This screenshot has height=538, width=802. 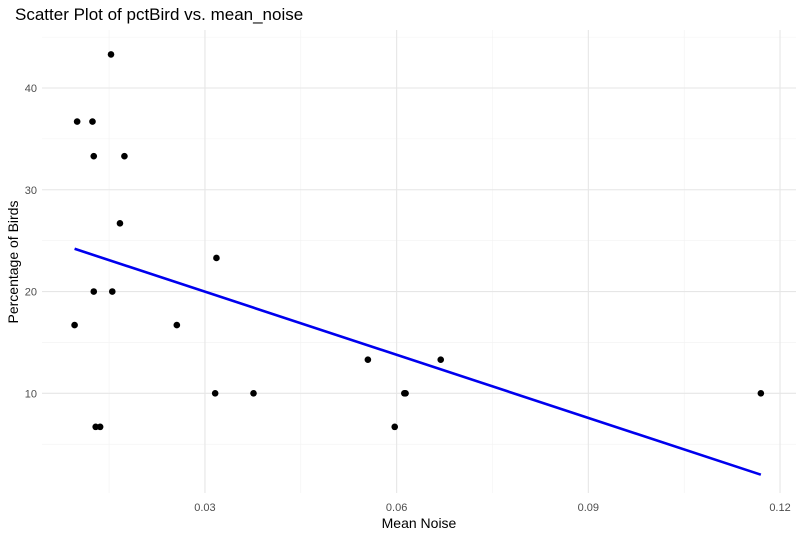 What do you see at coordinates (396, 508) in the screenshot?
I see `x-tick-label: 0.06` at bounding box center [396, 508].